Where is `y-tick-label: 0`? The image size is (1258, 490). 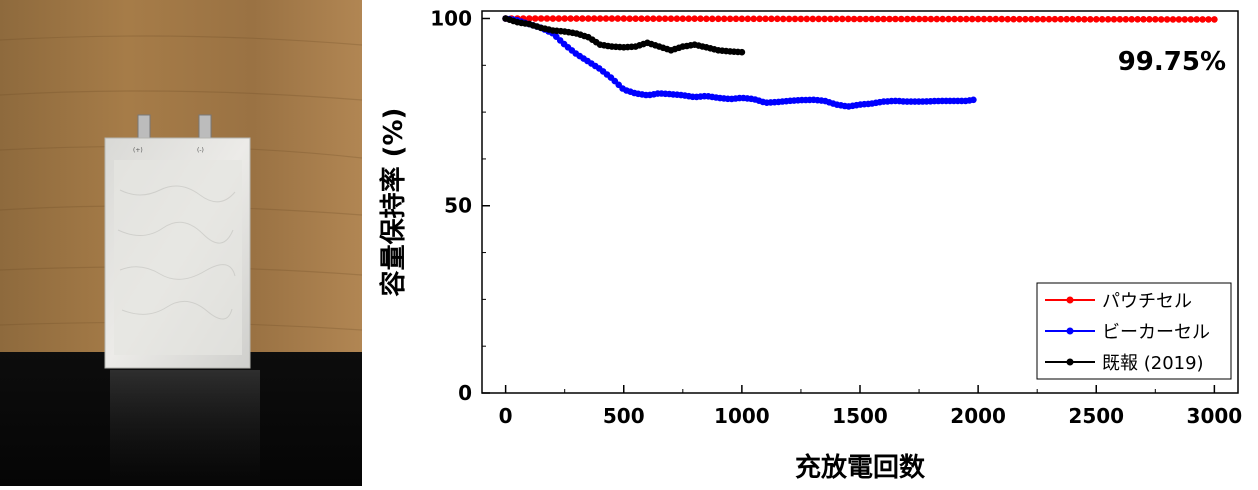
y-tick-label: 0 is located at coordinates (465, 393).